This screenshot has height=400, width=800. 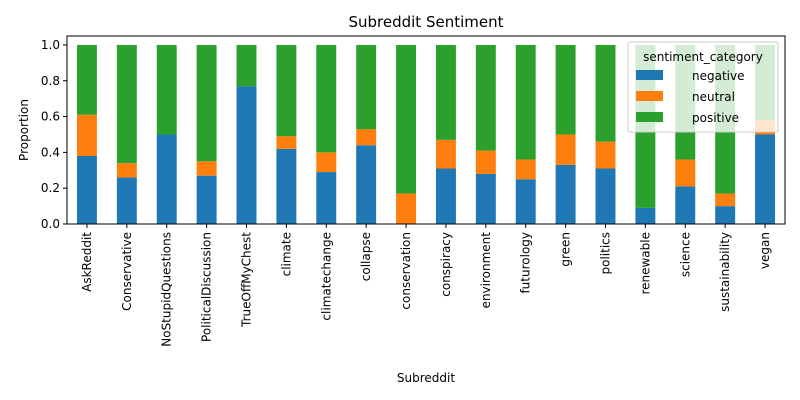 What do you see at coordinates (50, 45) in the screenshot?
I see `y-tick-label: 1.0` at bounding box center [50, 45].